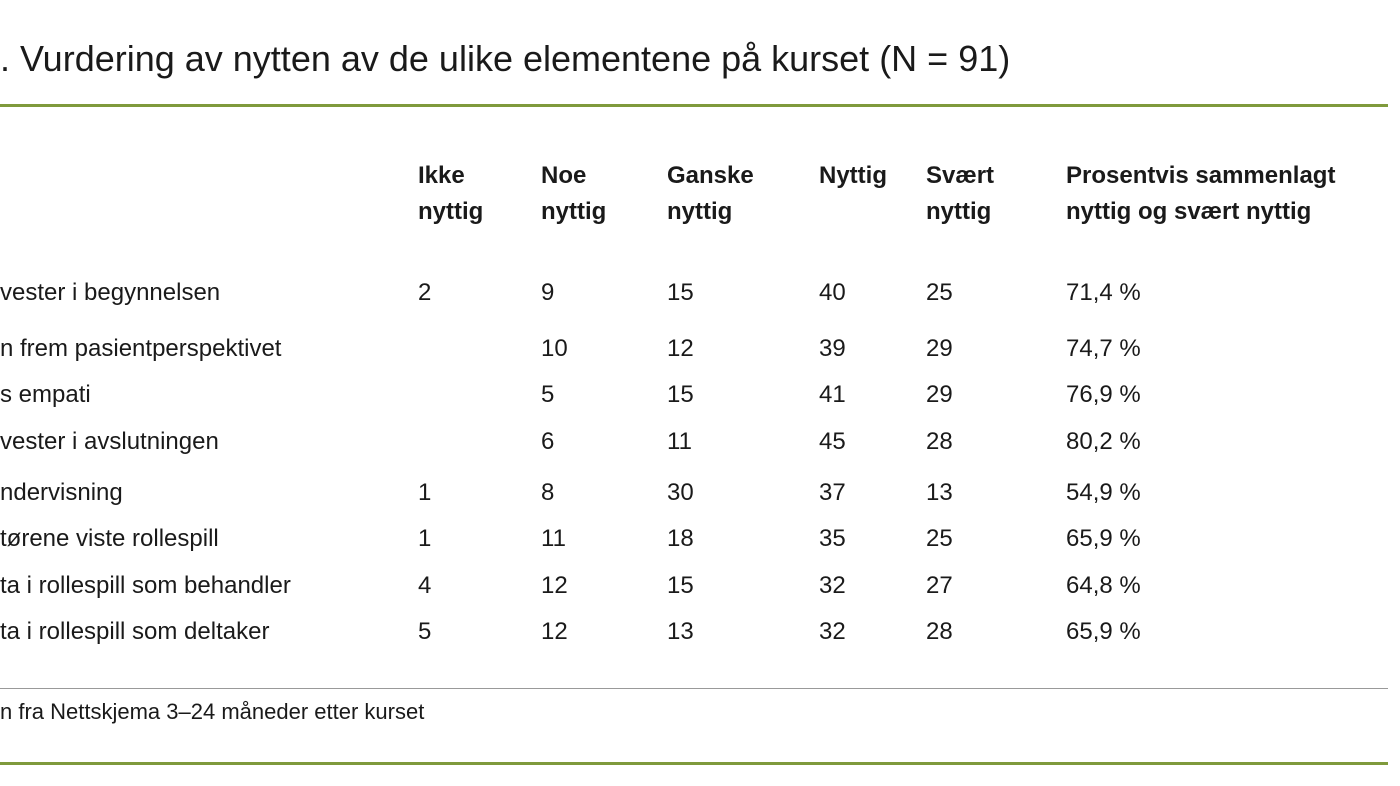 The width and height of the screenshot is (1400, 786). Describe the element at coordinates (548, 292) in the screenshot. I see `cell: 9` at that location.